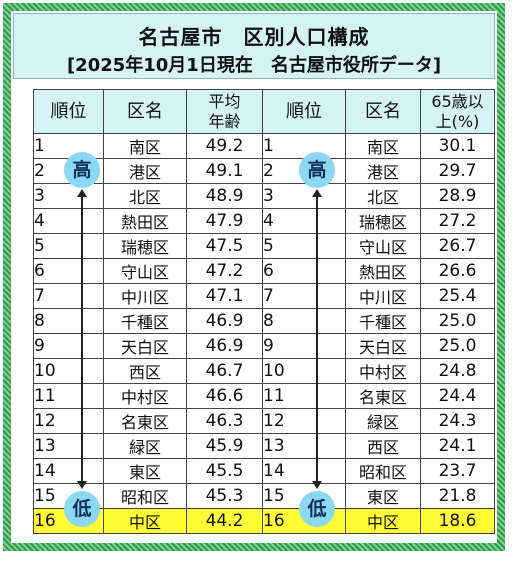 The image size is (512, 564). Describe the element at coordinates (383, 421) in the screenshot. I see `ward-cell: 緑区` at that location.